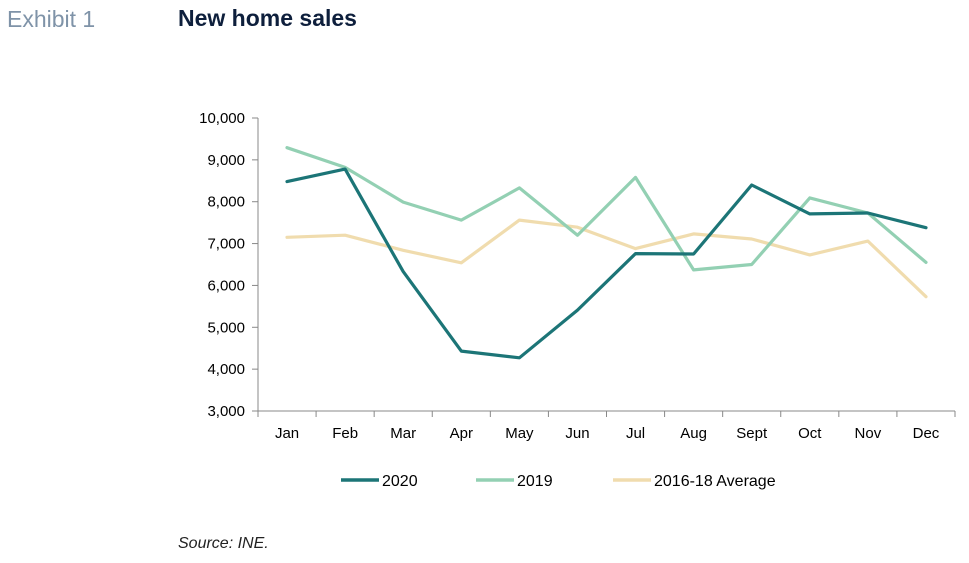 The width and height of the screenshot is (969, 563). Describe the element at coordinates (226, 411) in the screenshot. I see `y-tick-label: 3,000` at that location.